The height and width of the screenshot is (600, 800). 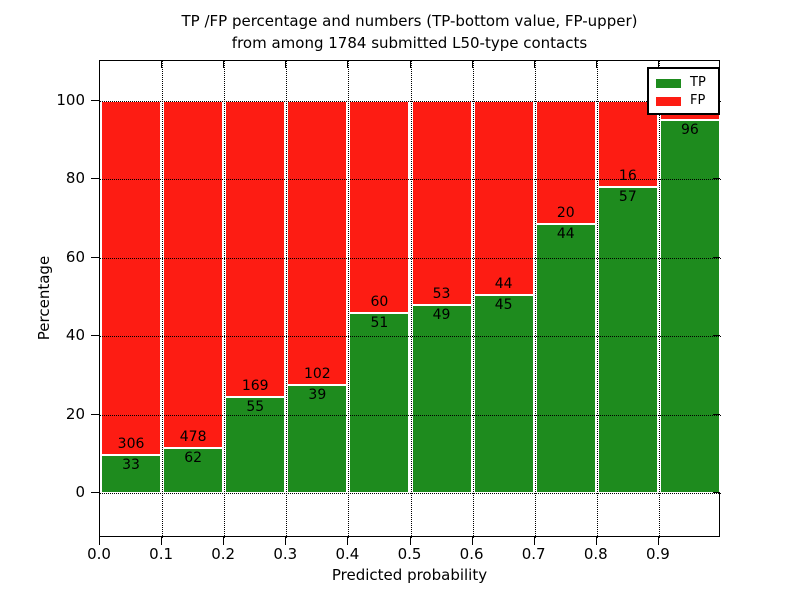 I want to click on bar-bin-0.2: 169 55, so click(x=255, y=299).